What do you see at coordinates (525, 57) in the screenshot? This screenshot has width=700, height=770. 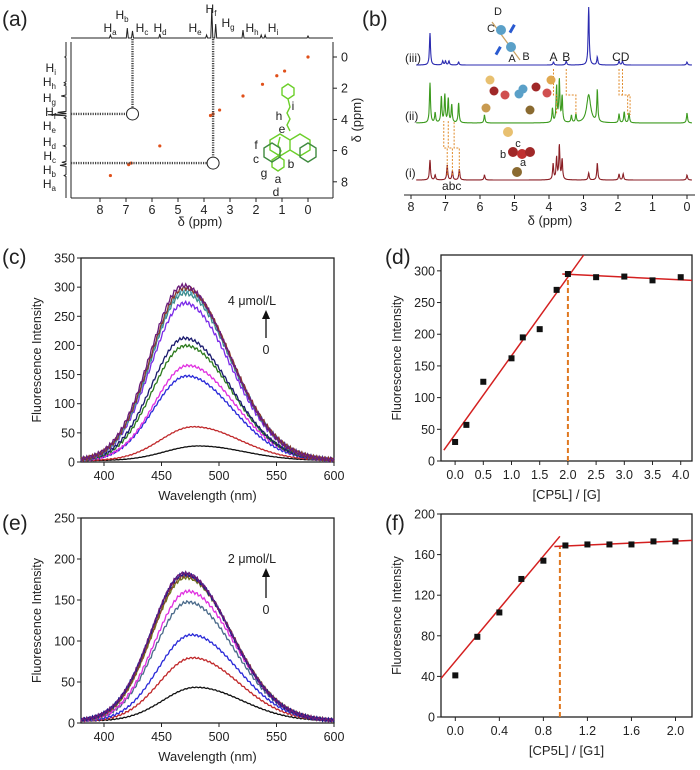 I see `cartoon-label: B` at bounding box center [525, 57].